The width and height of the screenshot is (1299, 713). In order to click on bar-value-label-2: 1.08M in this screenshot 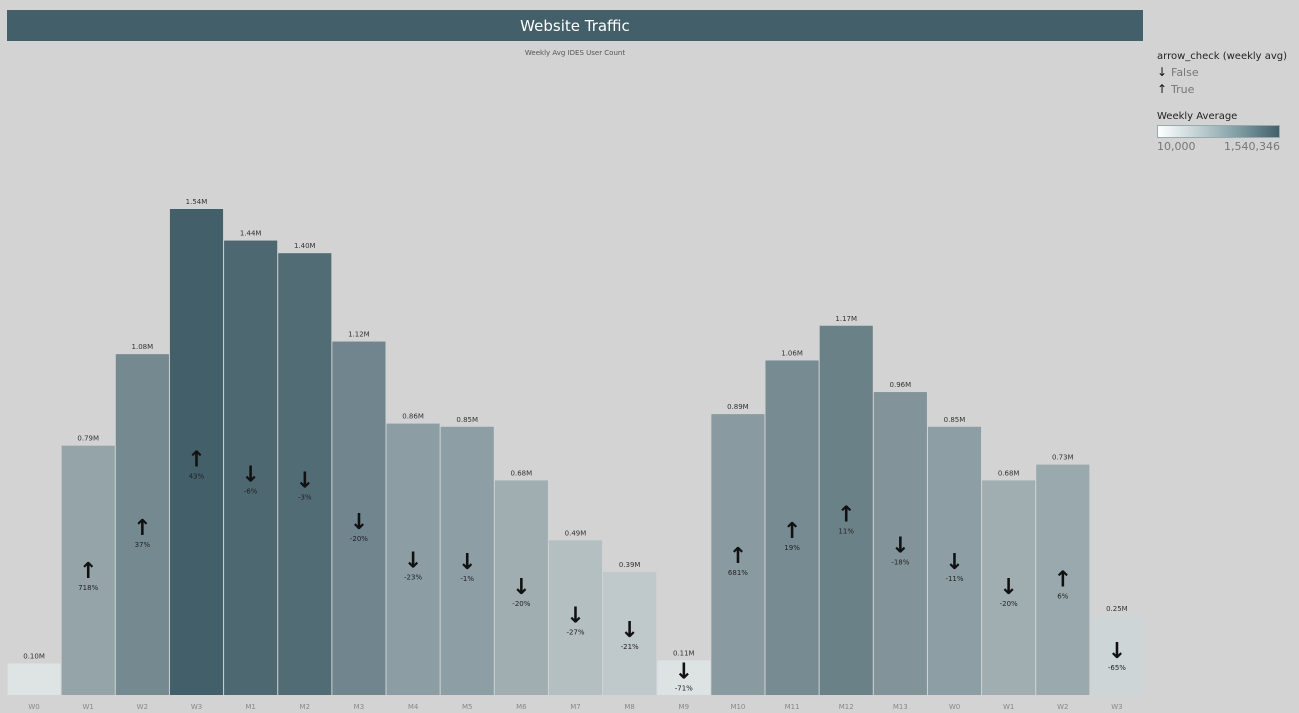, I will do `click(143, 347)`.